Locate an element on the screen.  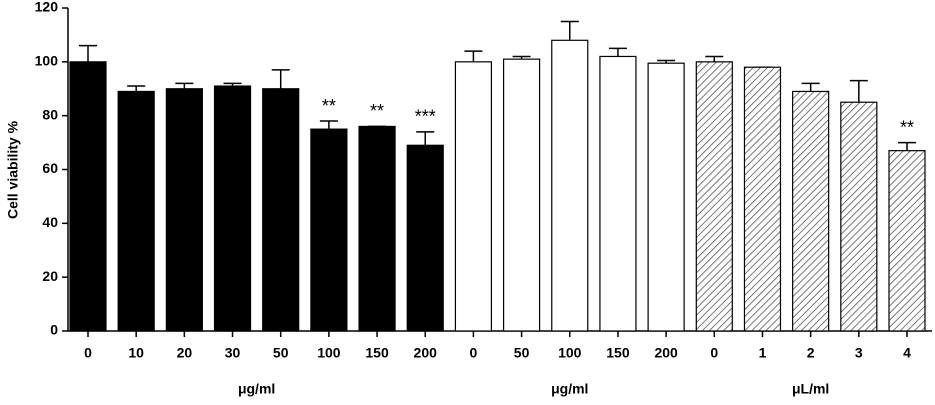
x-tick-label: 30 is located at coordinates (233, 353).